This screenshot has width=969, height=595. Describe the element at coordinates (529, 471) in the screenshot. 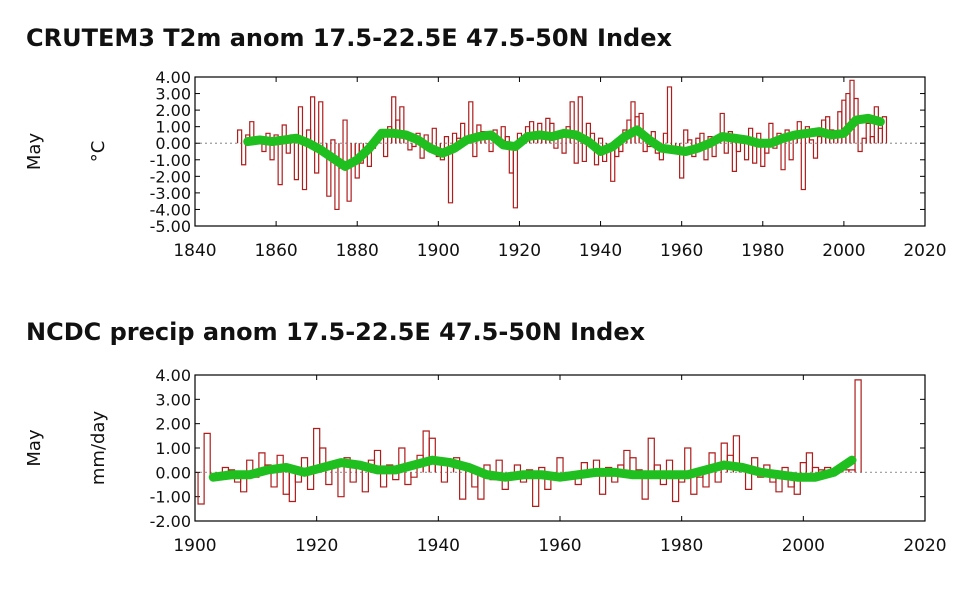

I see `chart-2-bar-1955` at that location.